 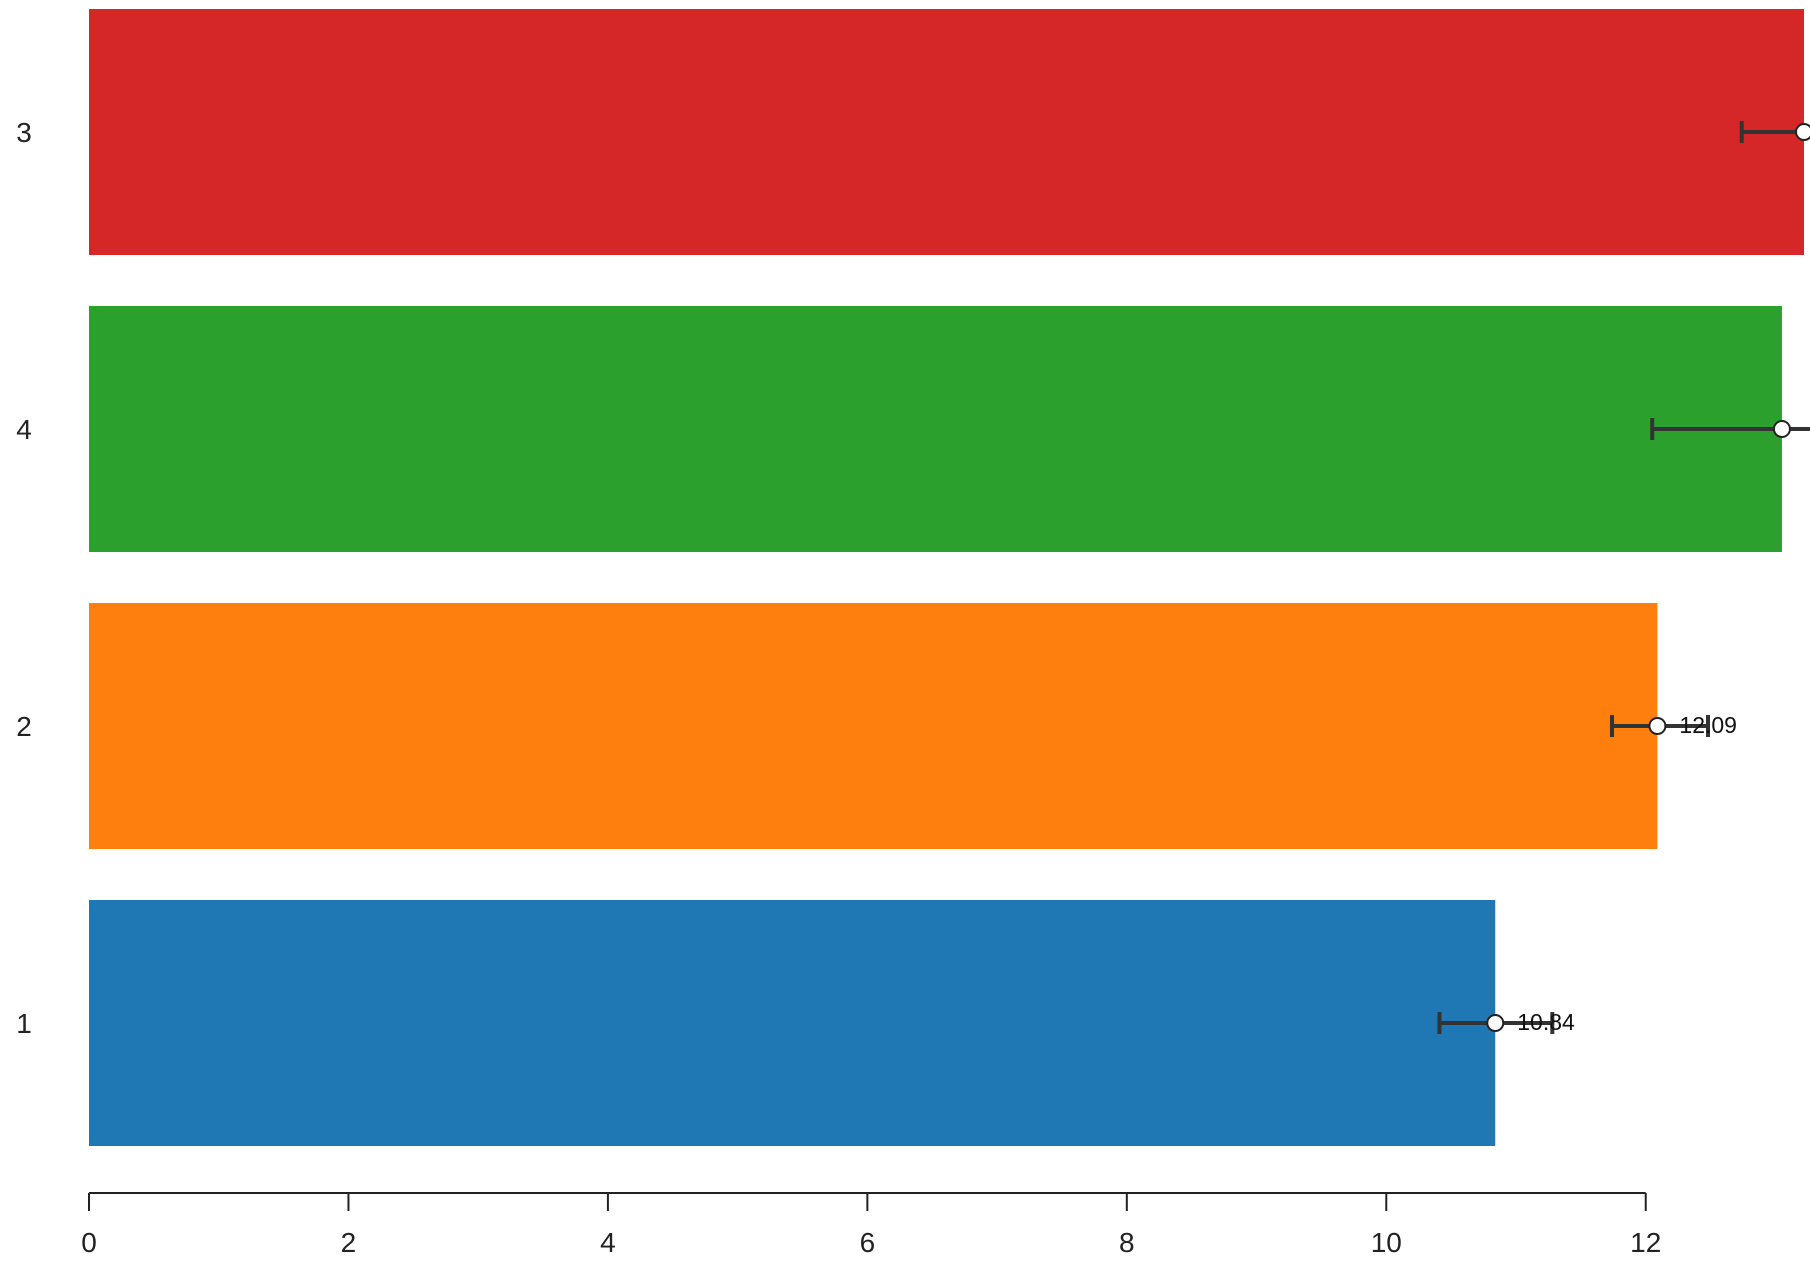 What do you see at coordinates (89, 1242) in the screenshot?
I see `x-tick-label-0: 0` at bounding box center [89, 1242].